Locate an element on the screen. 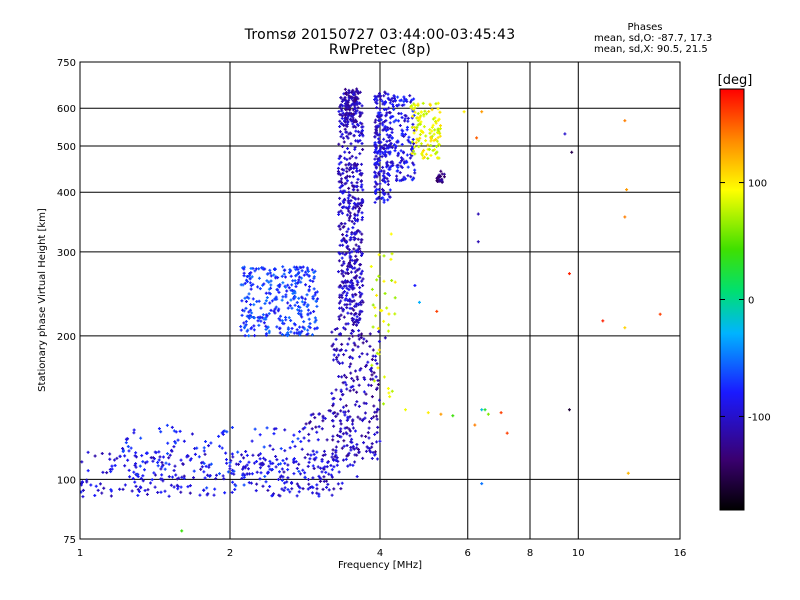 The height and width of the screenshot is (600, 800). phases-x-mode-stats: mean, sd,X: 90.5, 21.5 is located at coordinates (651, 49).